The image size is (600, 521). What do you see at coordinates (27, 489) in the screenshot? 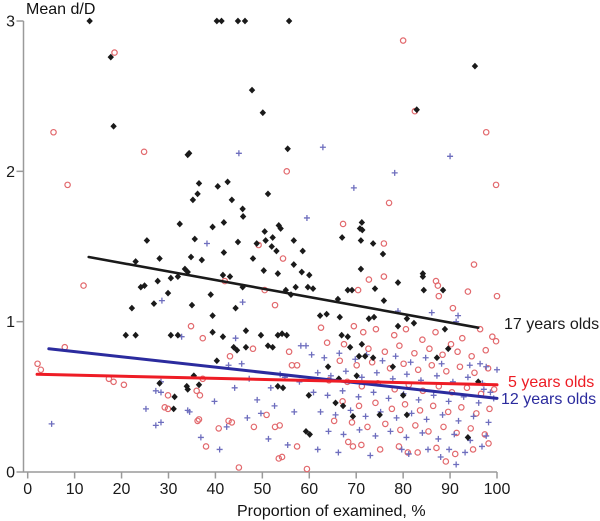
I see `x-tick-label: 0` at bounding box center [27, 489].